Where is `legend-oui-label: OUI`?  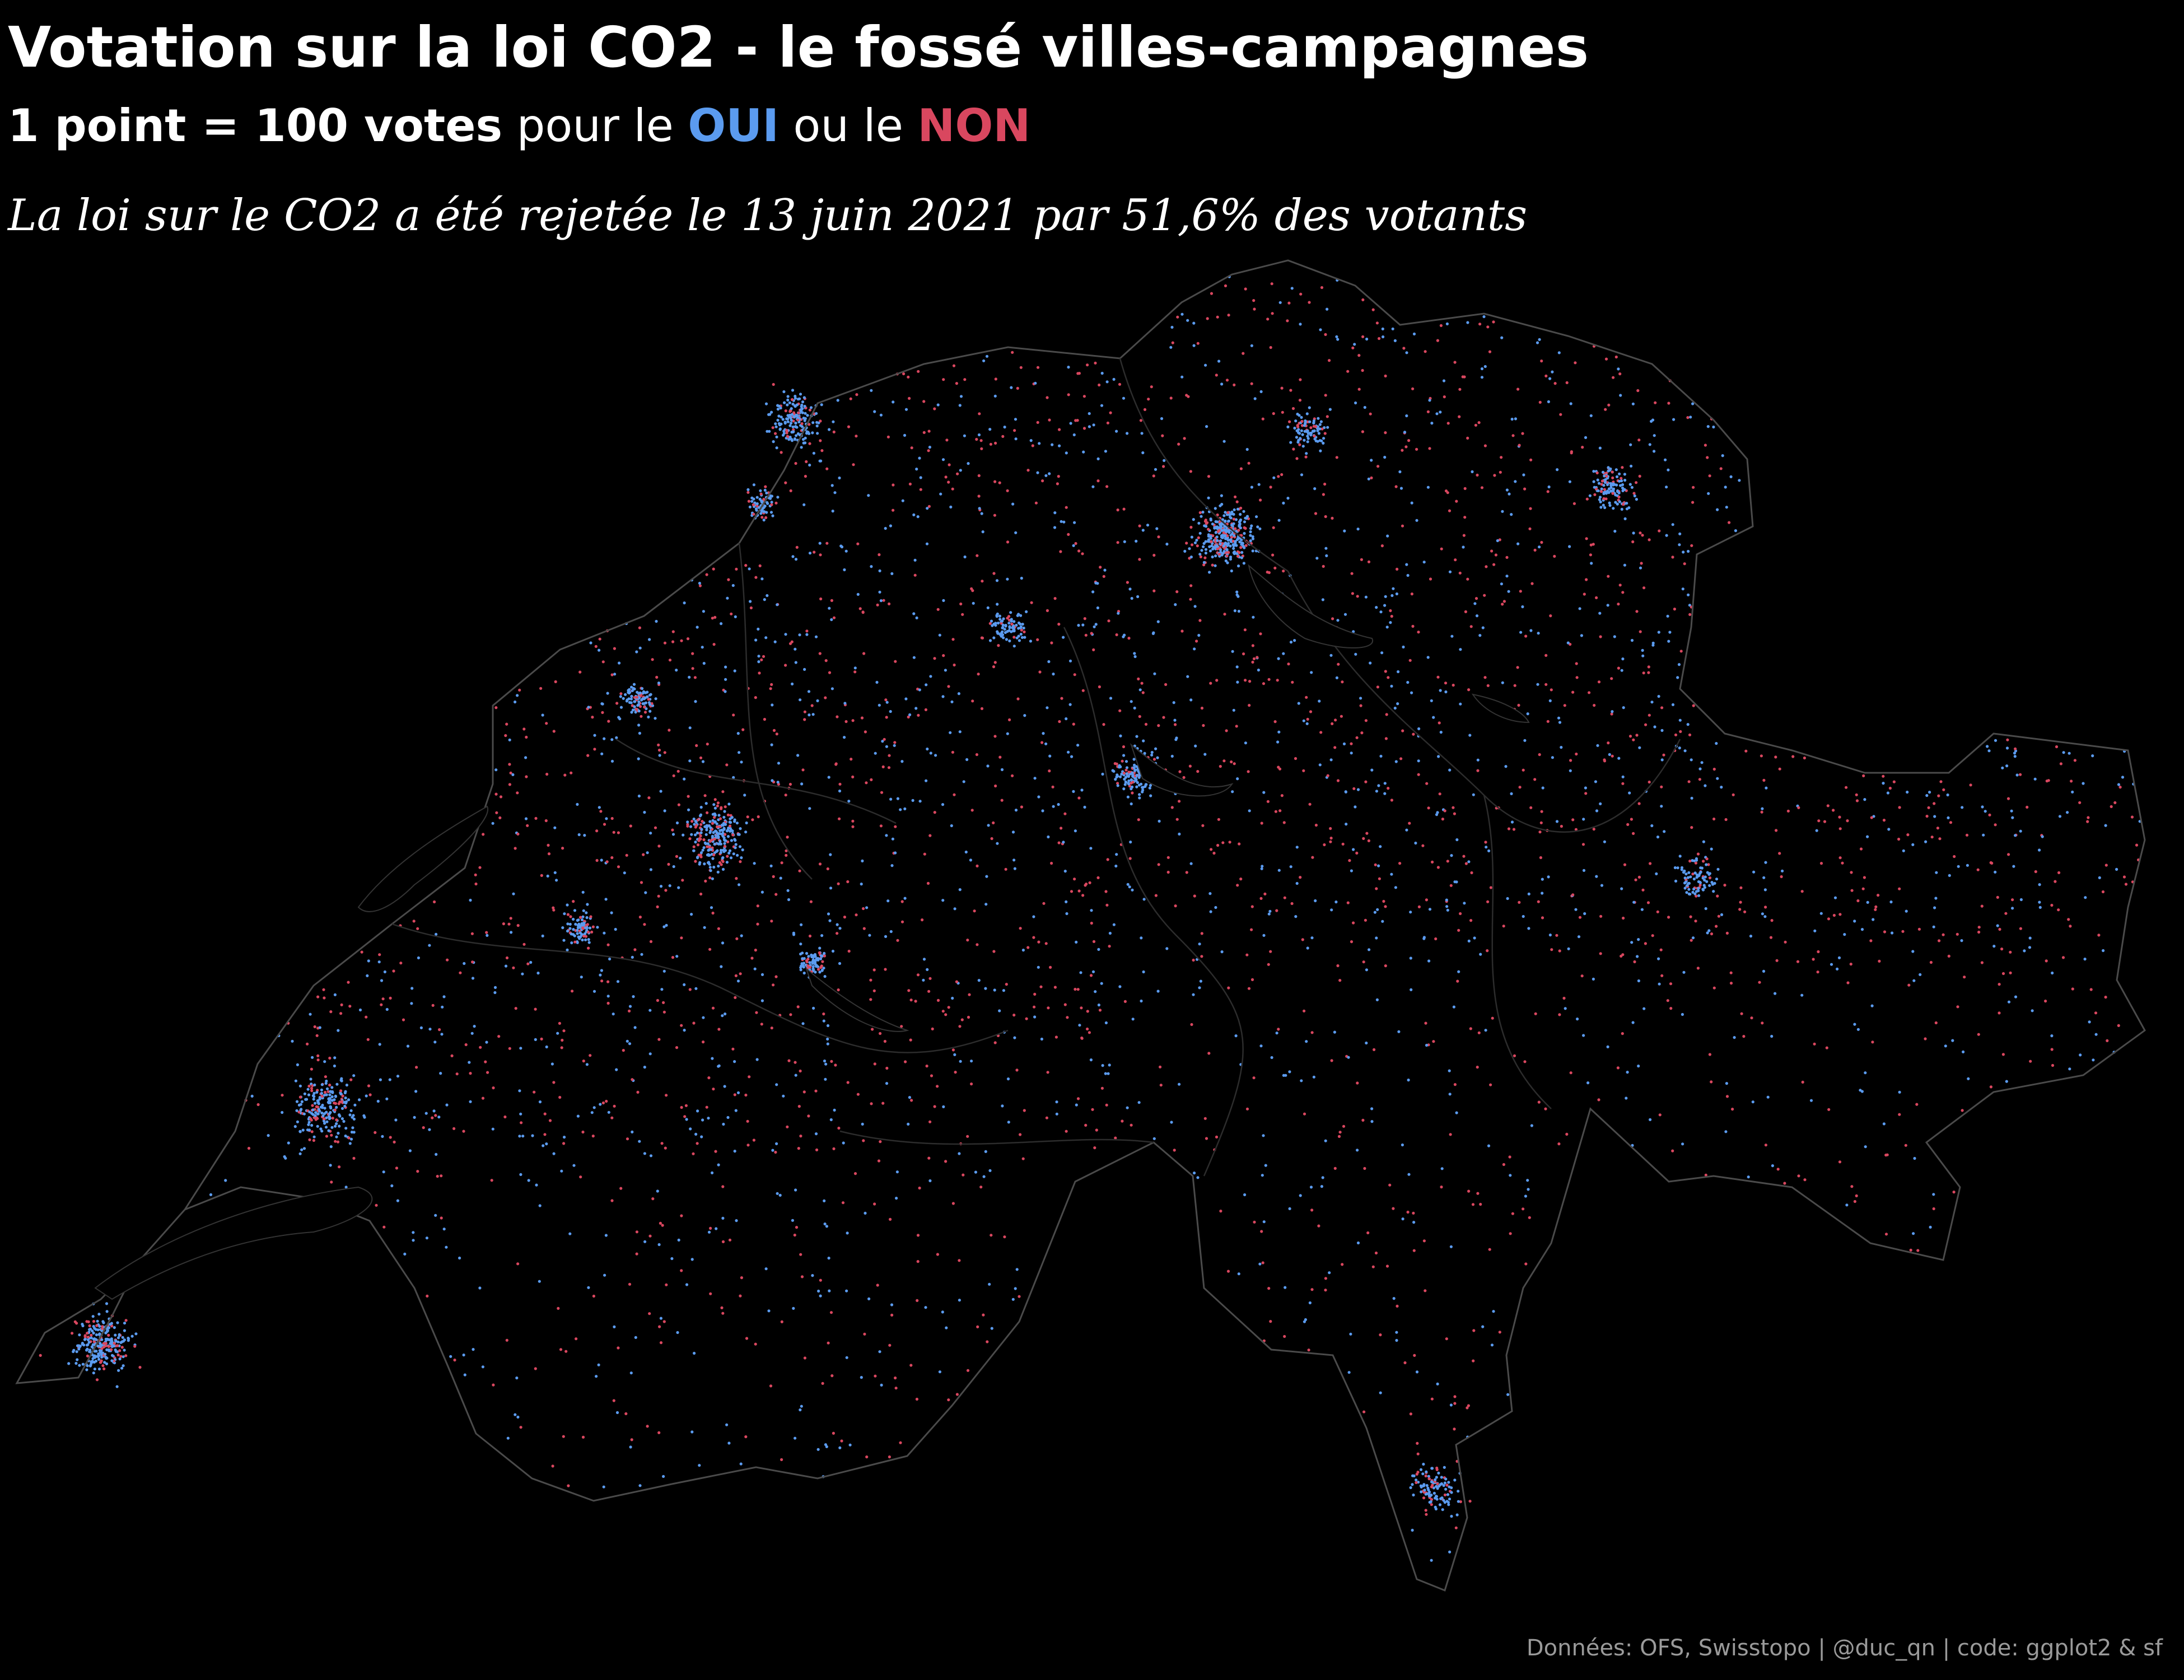
legend-oui-label: OUI is located at coordinates (734, 126).